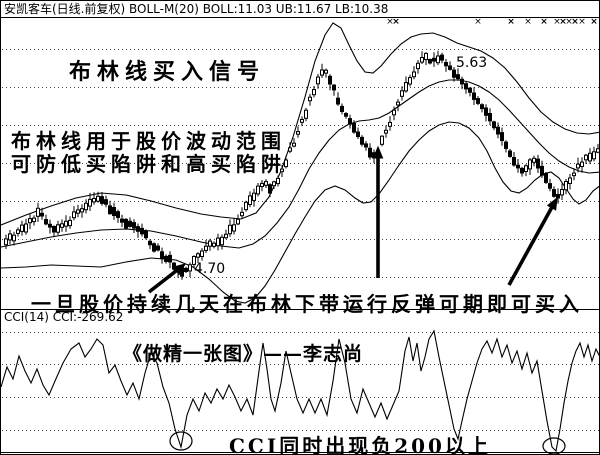 The image size is (600, 455). I want to click on annotation-cci-note: CCI同时出现负200以上, so click(360, 444).